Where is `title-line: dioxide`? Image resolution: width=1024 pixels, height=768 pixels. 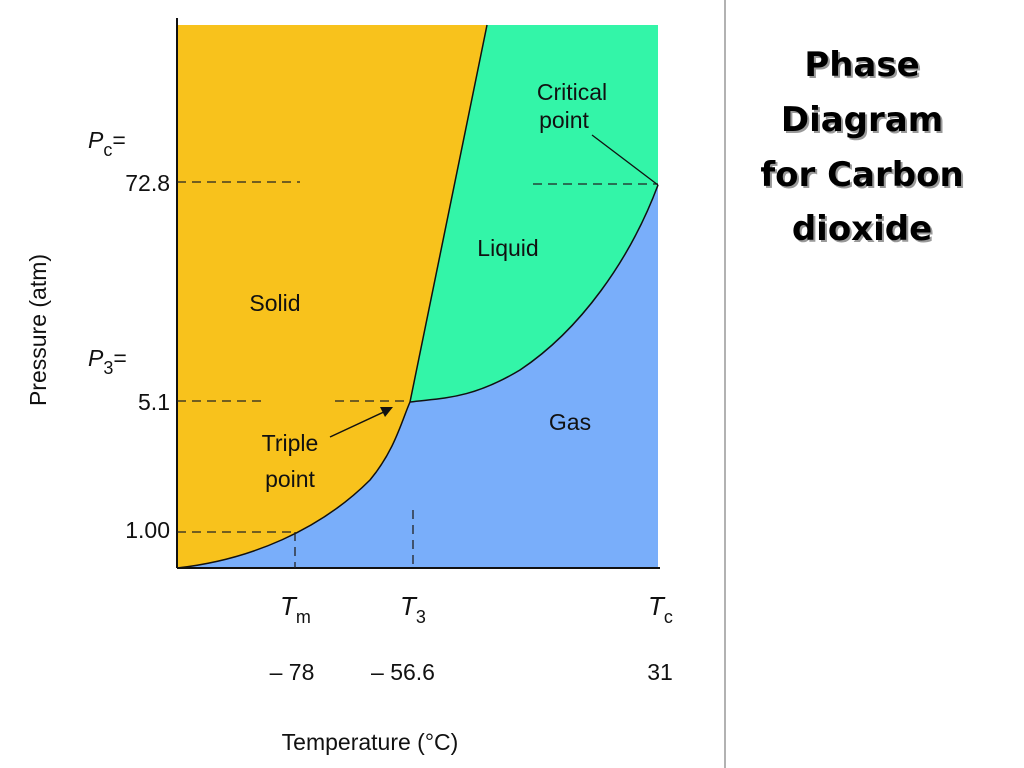
title-line: dioxide is located at coordinates (862, 229).